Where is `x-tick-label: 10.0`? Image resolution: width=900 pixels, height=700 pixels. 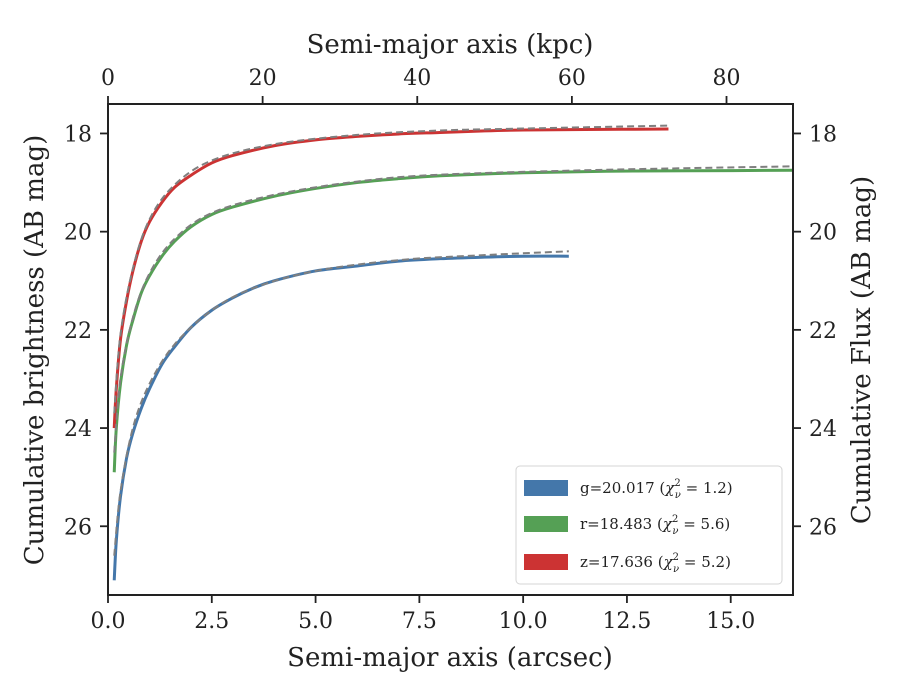 x-tick-label: 10.0 is located at coordinates (523, 621).